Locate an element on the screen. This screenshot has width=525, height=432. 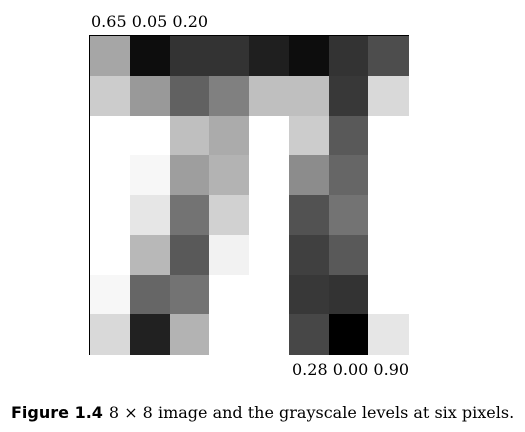
pixel-cell-r7-c7 is located at coordinates (348, 294).